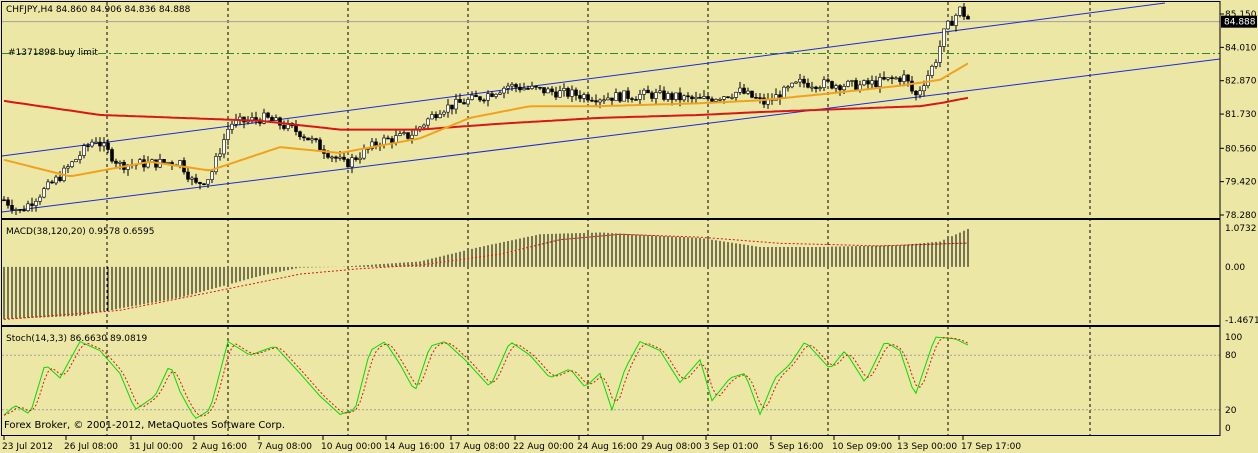 The width and height of the screenshot is (1258, 453). What do you see at coordinates (486, 113) in the screenshot?
I see `moving-average-slow` at bounding box center [486, 113].